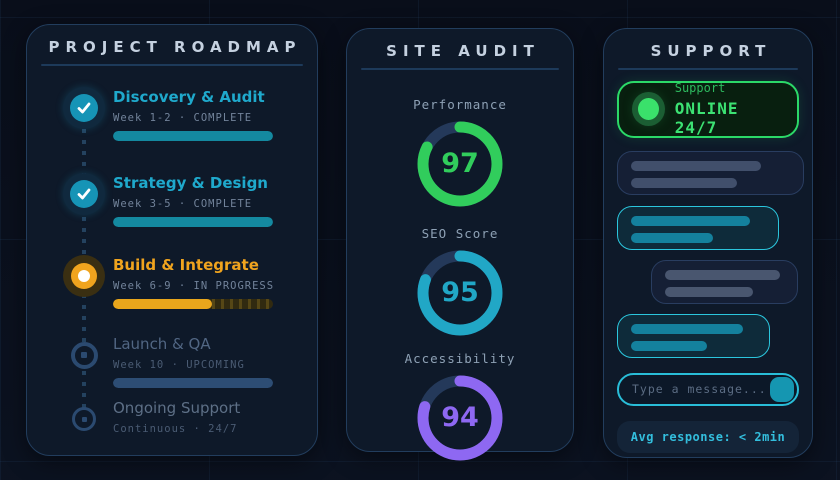 This screenshot has width=840, height=480. I want to click on ring-gauge: 97, so click(460, 164).